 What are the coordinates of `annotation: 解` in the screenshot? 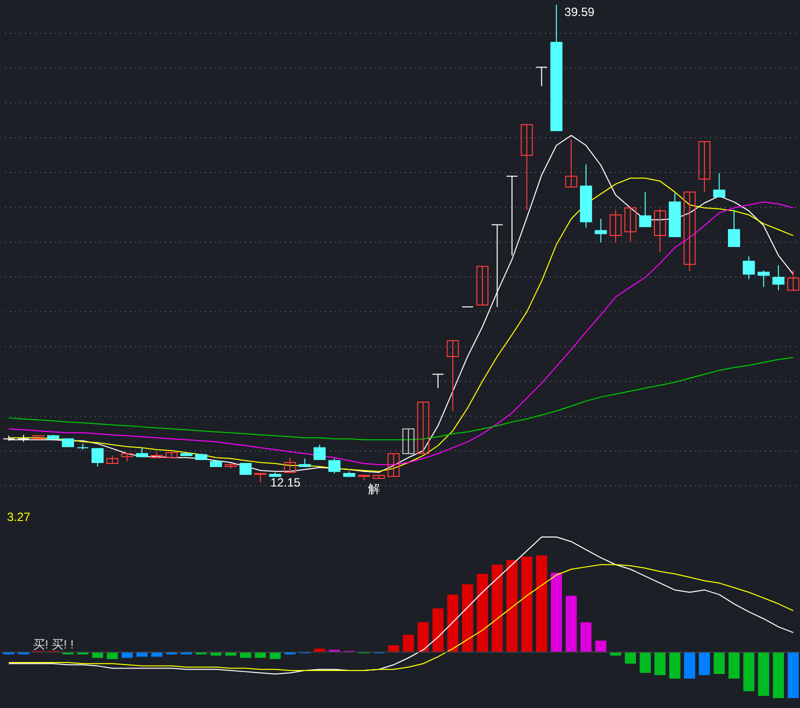 It's located at (374, 489).